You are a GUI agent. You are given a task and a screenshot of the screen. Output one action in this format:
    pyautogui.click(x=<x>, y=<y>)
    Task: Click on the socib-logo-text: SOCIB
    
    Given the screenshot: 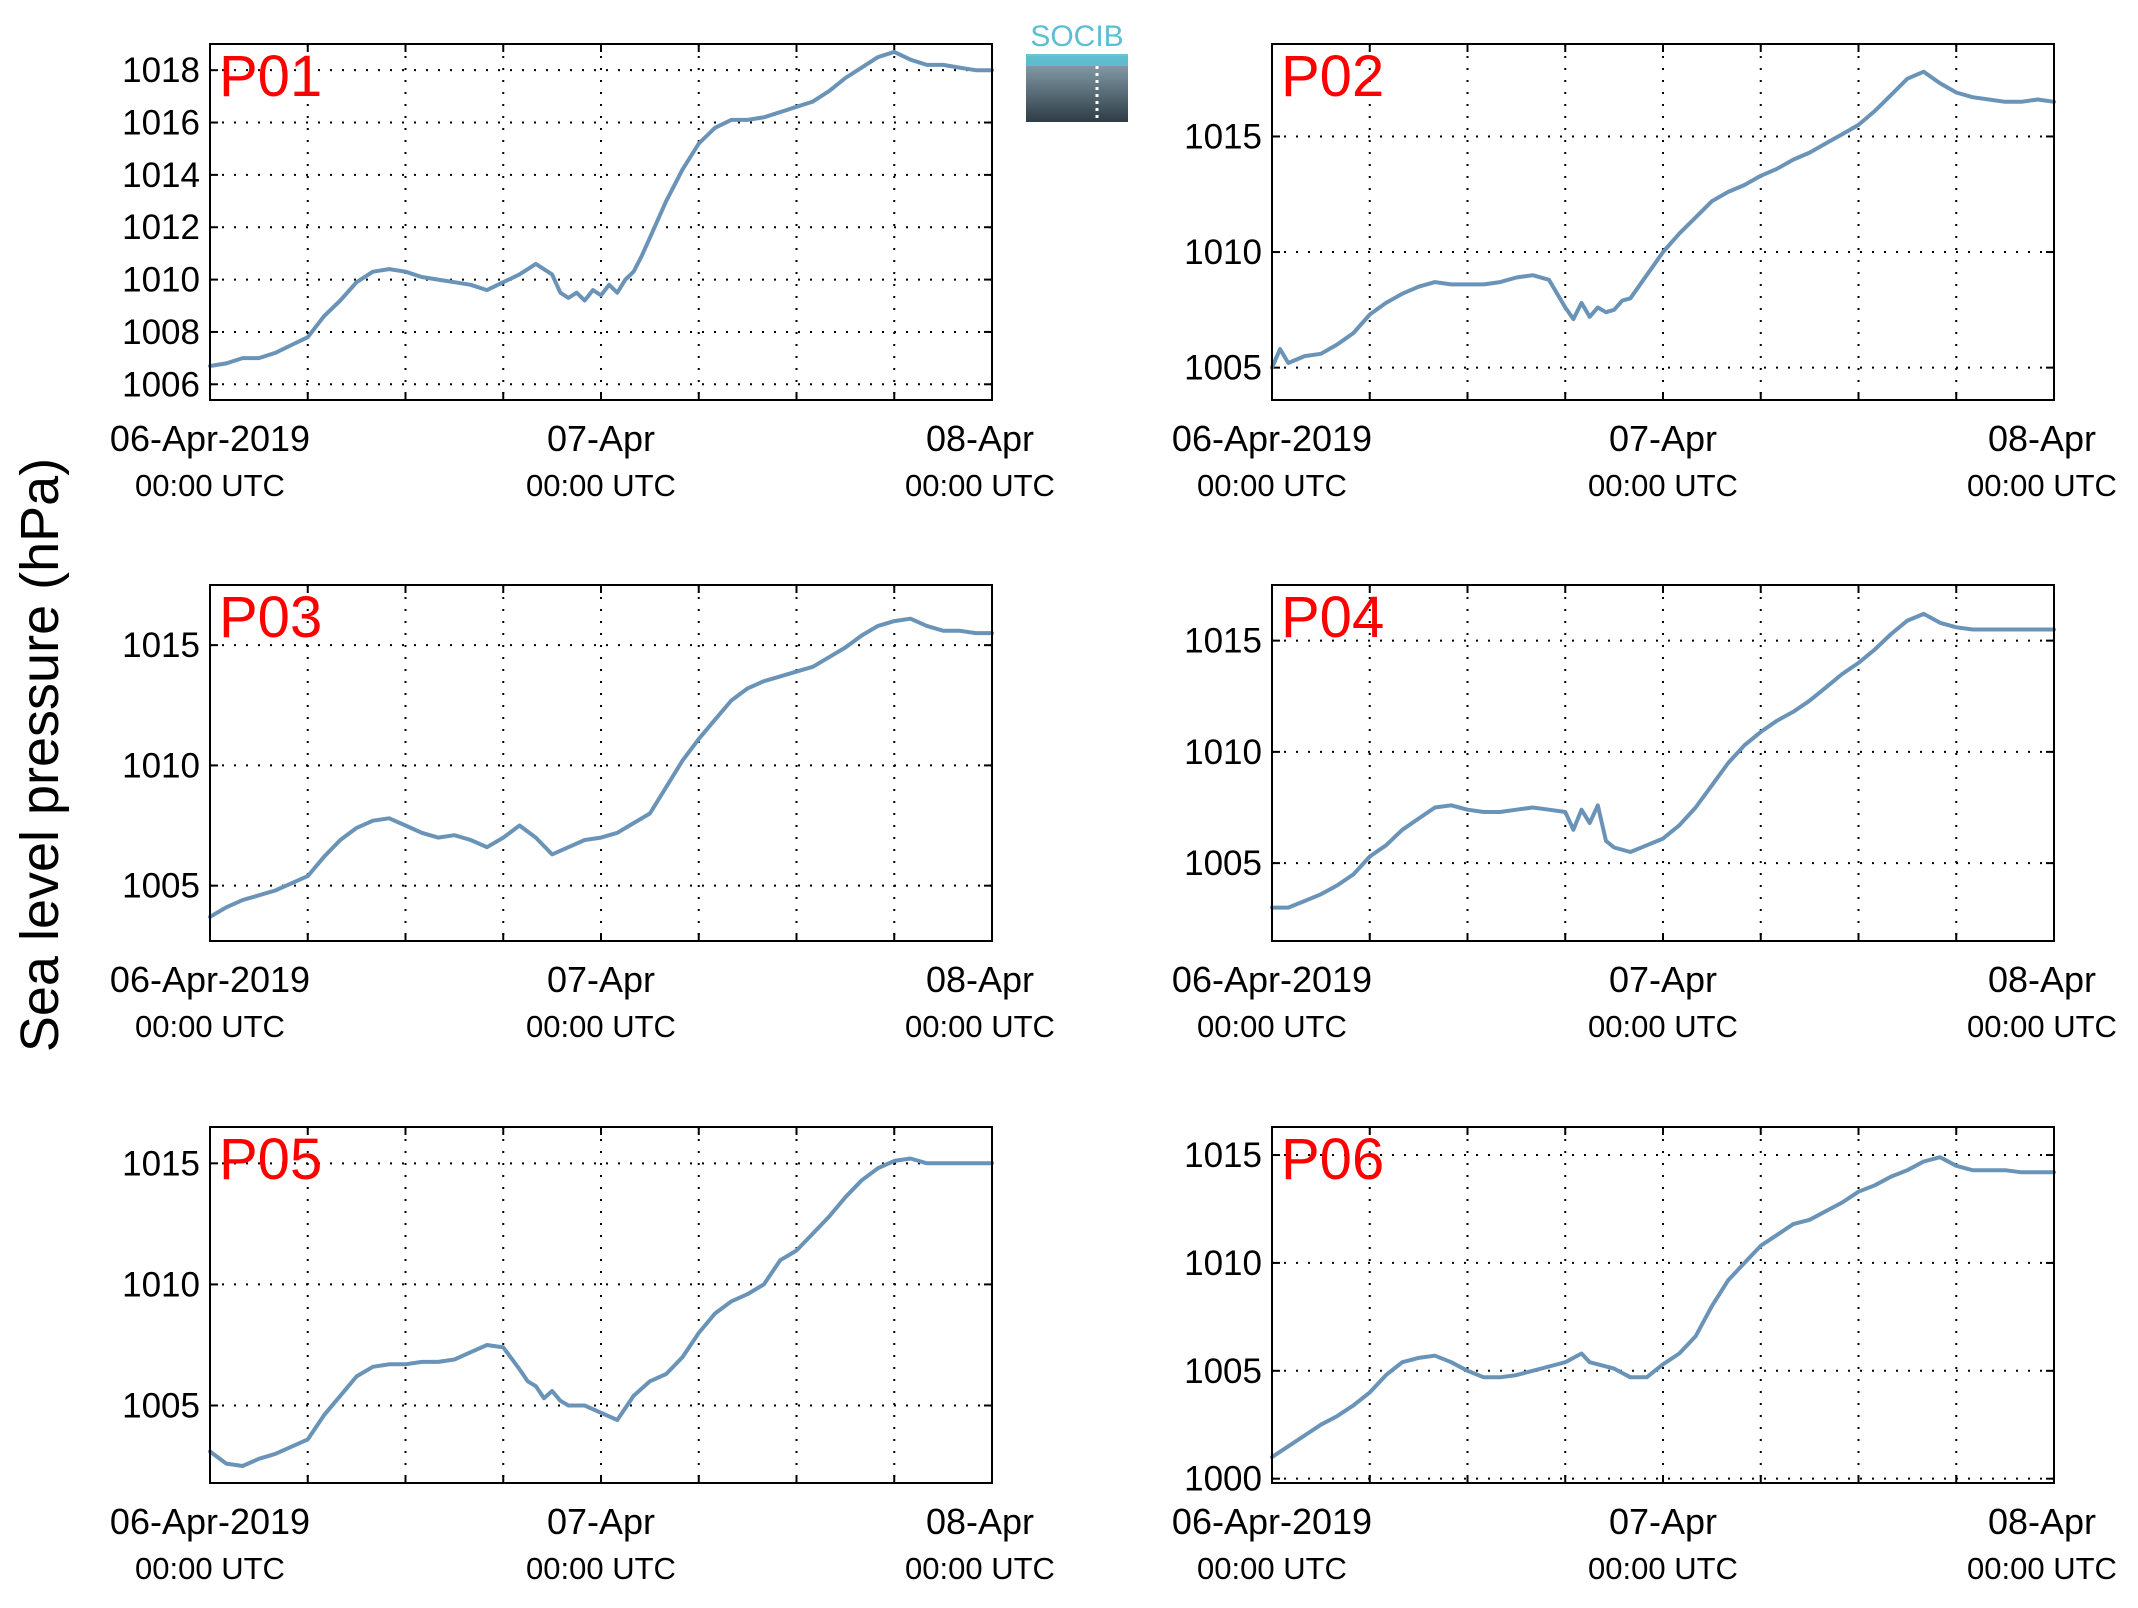 What is the action you would take?
    pyautogui.click(x=1076, y=36)
    